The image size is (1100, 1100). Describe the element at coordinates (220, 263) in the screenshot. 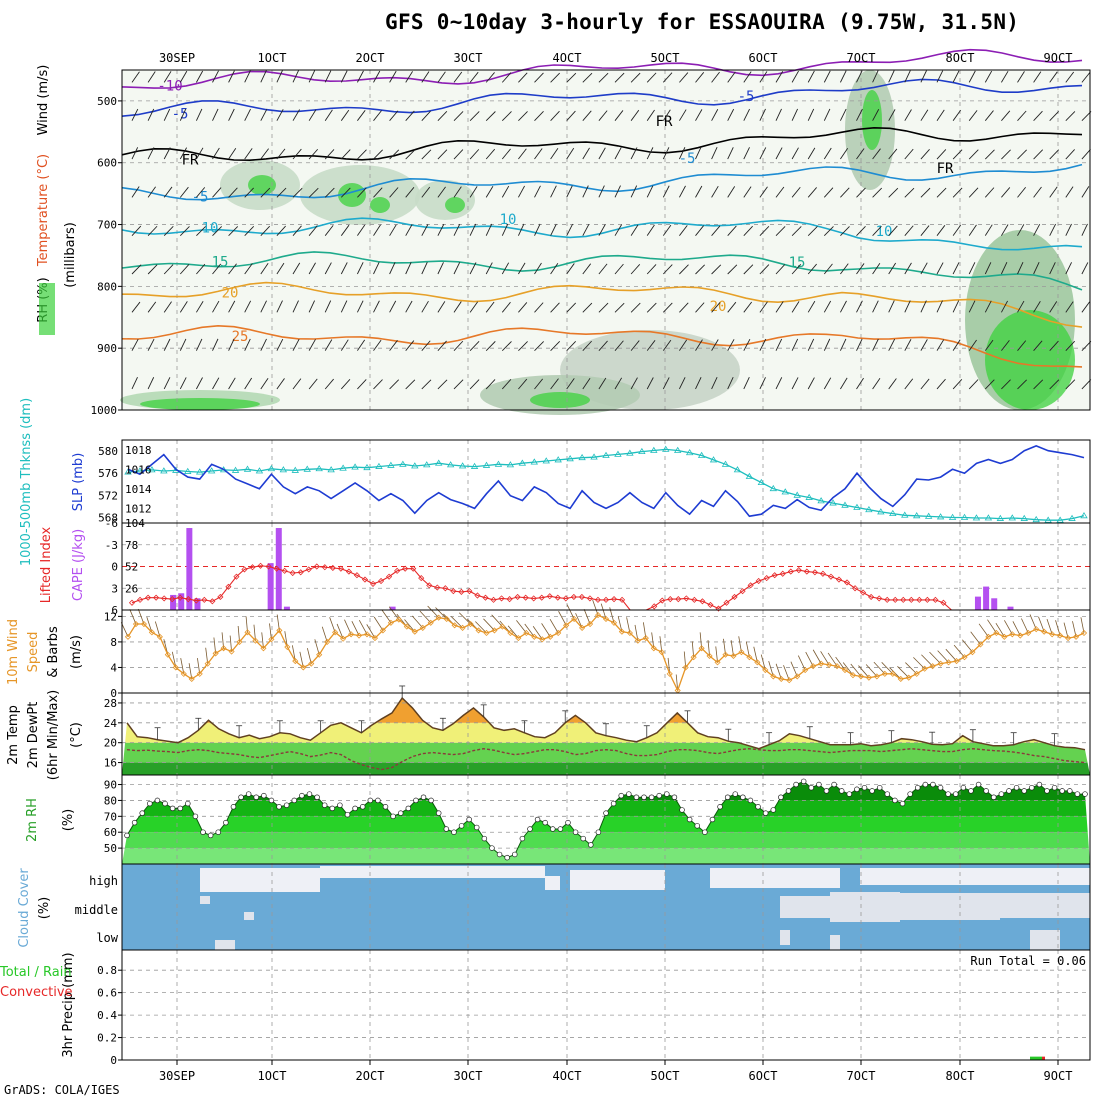

I see `isotherm-label-5: 15` at that location.